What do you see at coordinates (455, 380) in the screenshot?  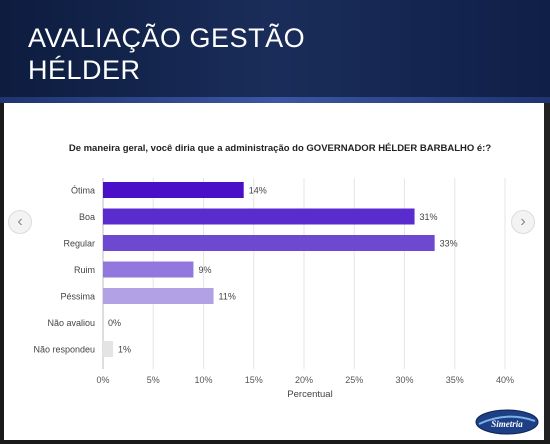 I see `x-tick-label: 35%` at bounding box center [455, 380].